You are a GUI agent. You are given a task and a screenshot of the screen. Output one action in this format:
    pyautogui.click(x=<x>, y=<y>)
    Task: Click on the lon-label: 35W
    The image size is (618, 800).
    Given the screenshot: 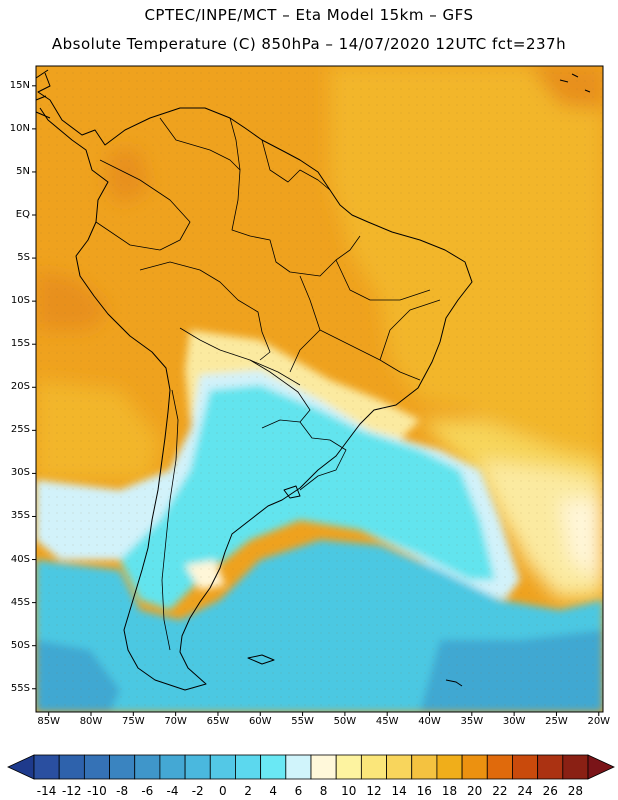 What is the action you would take?
    pyautogui.click(x=472, y=721)
    